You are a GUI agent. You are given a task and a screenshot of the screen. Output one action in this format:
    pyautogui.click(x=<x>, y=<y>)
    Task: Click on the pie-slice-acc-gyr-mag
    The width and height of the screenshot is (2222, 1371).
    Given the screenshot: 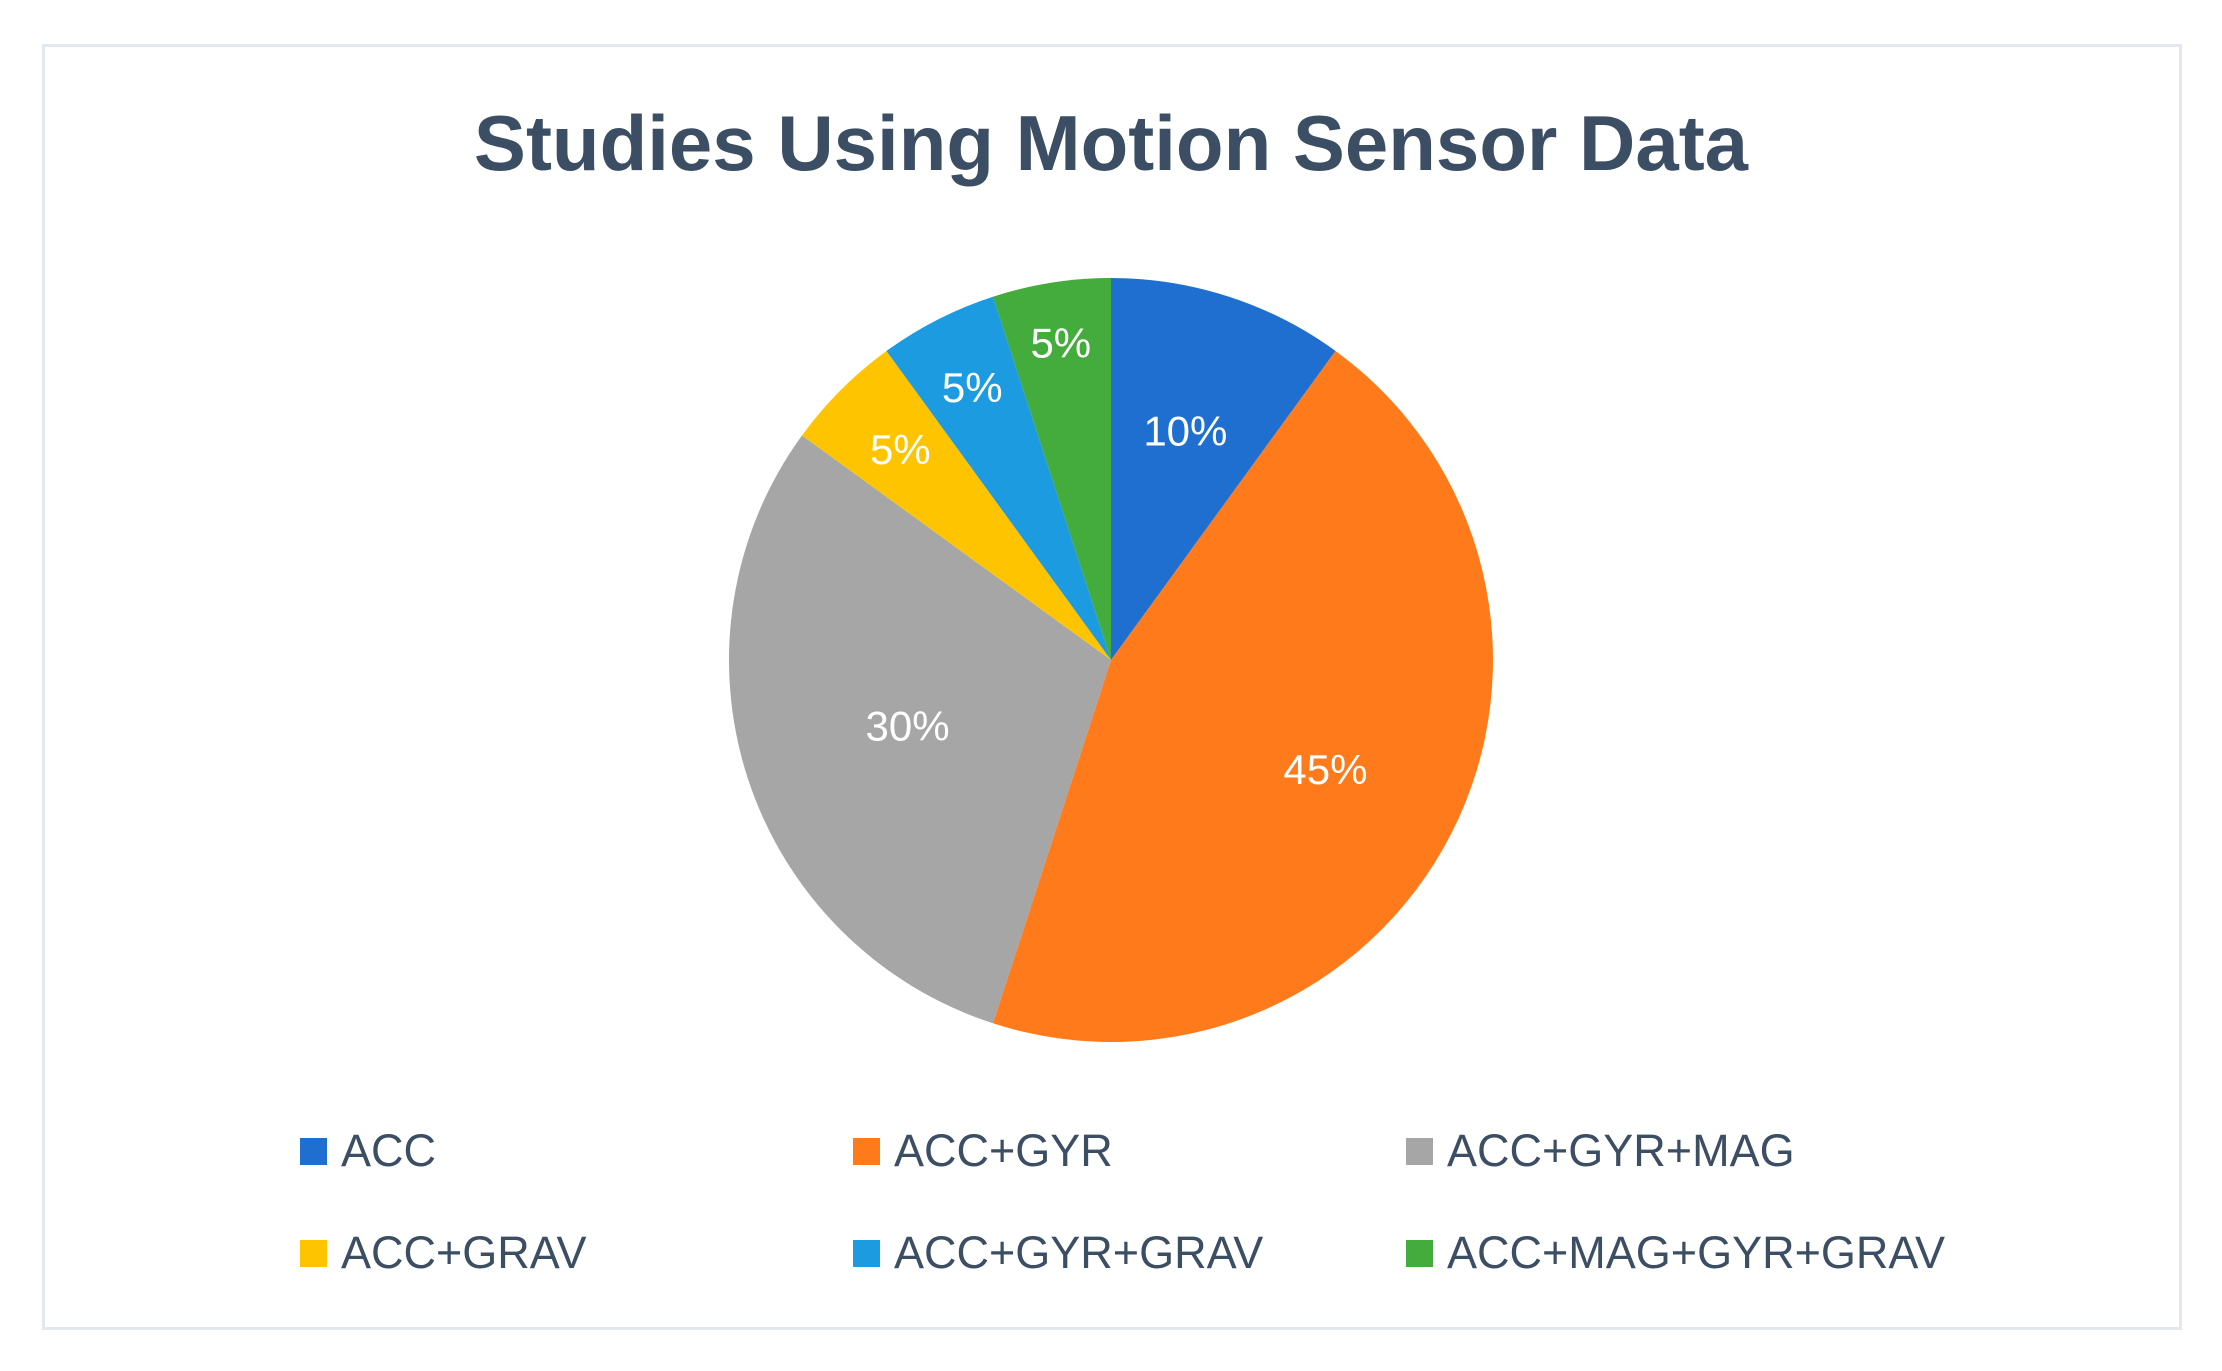 What is the action you would take?
    pyautogui.click(x=919, y=729)
    